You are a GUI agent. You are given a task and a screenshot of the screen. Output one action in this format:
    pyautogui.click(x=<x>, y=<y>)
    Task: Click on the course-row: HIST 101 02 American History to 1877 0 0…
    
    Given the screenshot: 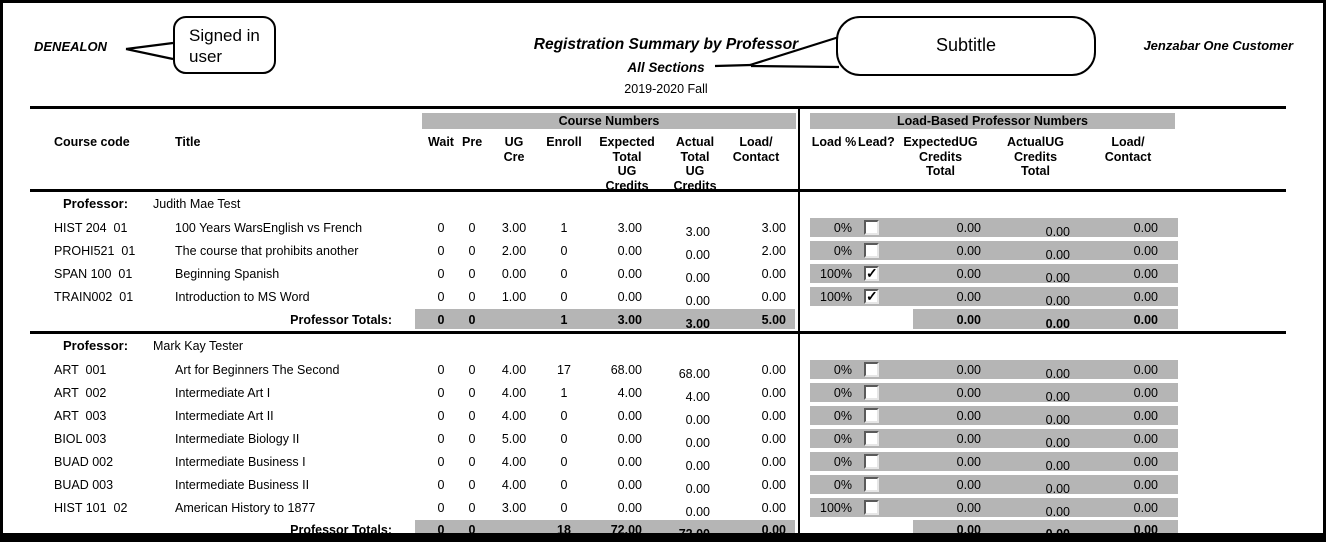 What is the action you would take?
    pyautogui.click(x=658, y=507)
    